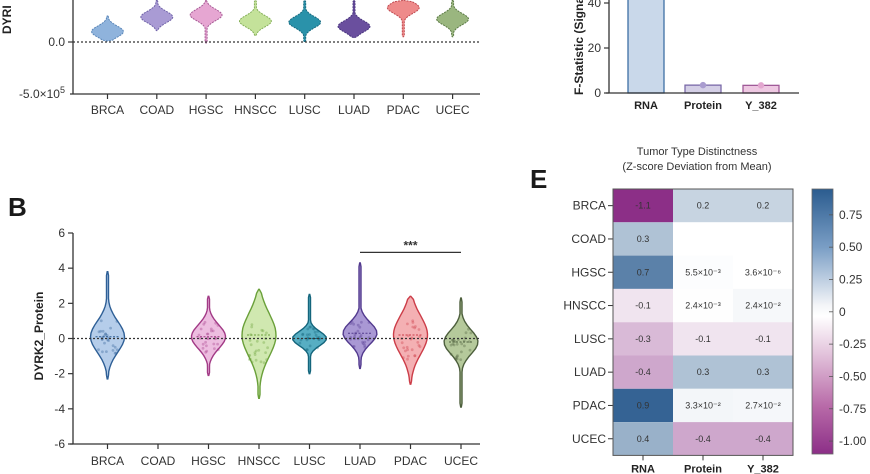  Describe the element at coordinates (360, 316) in the screenshot. I see `panel-b-violin-luad` at that location.